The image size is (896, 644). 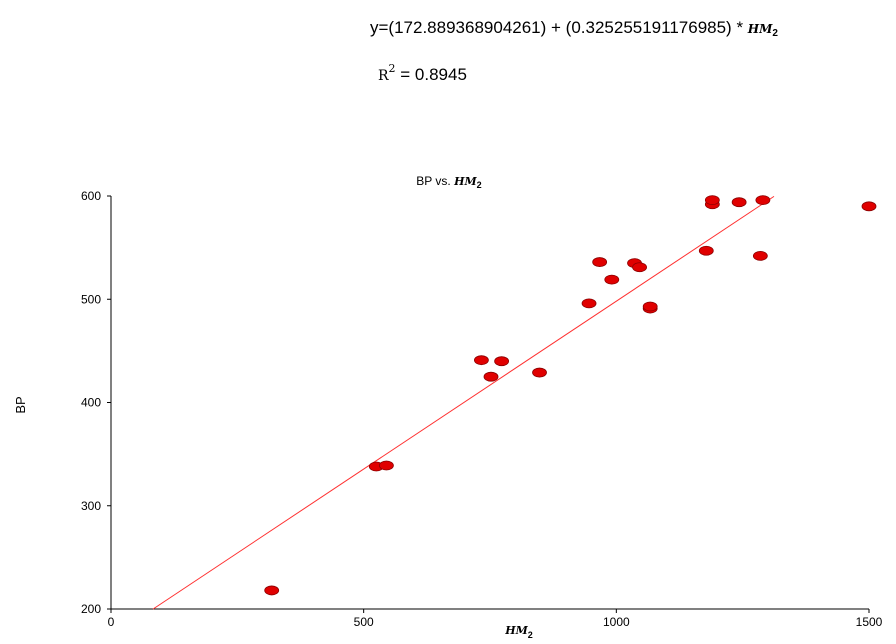 What do you see at coordinates (91, 196) in the screenshot?
I see `y-tick-label: 600` at bounding box center [91, 196].